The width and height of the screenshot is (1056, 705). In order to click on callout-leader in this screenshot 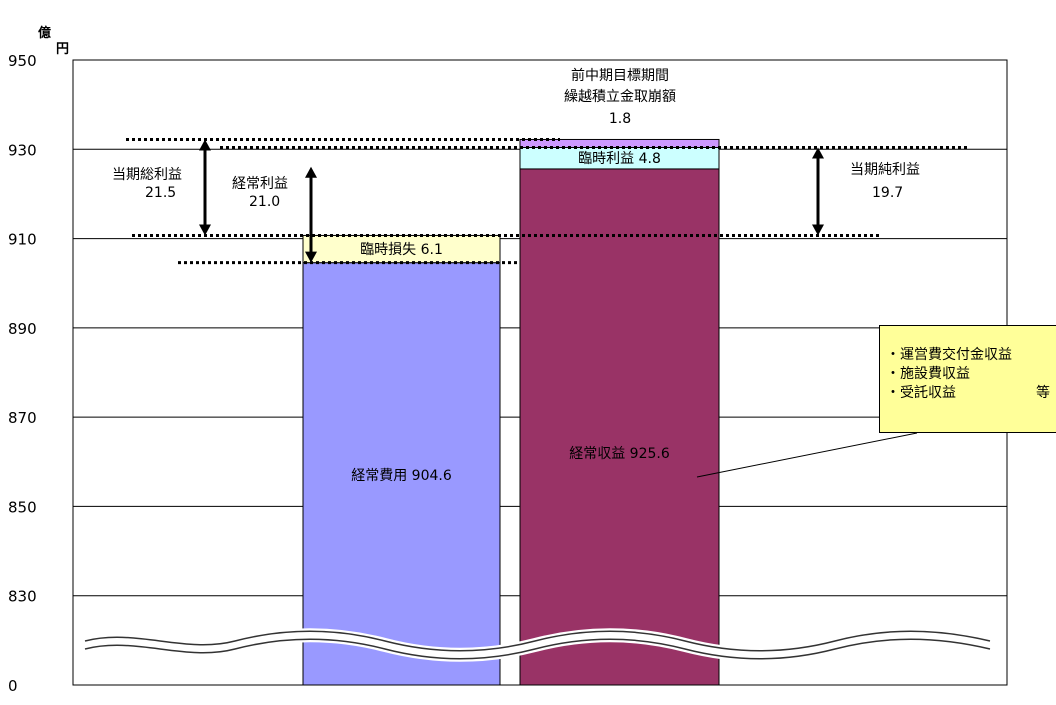, I will do `click(807, 455)`.